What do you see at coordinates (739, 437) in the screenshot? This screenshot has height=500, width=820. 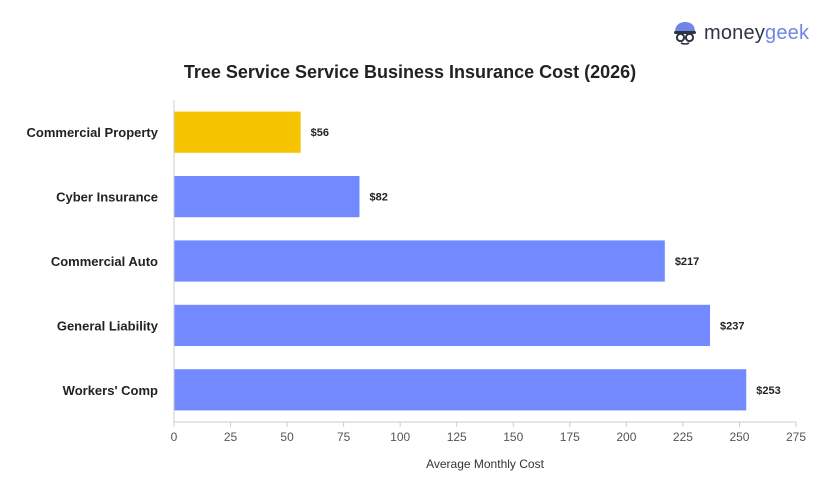 I see `x-tick-label: 250` at bounding box center [739, 437].